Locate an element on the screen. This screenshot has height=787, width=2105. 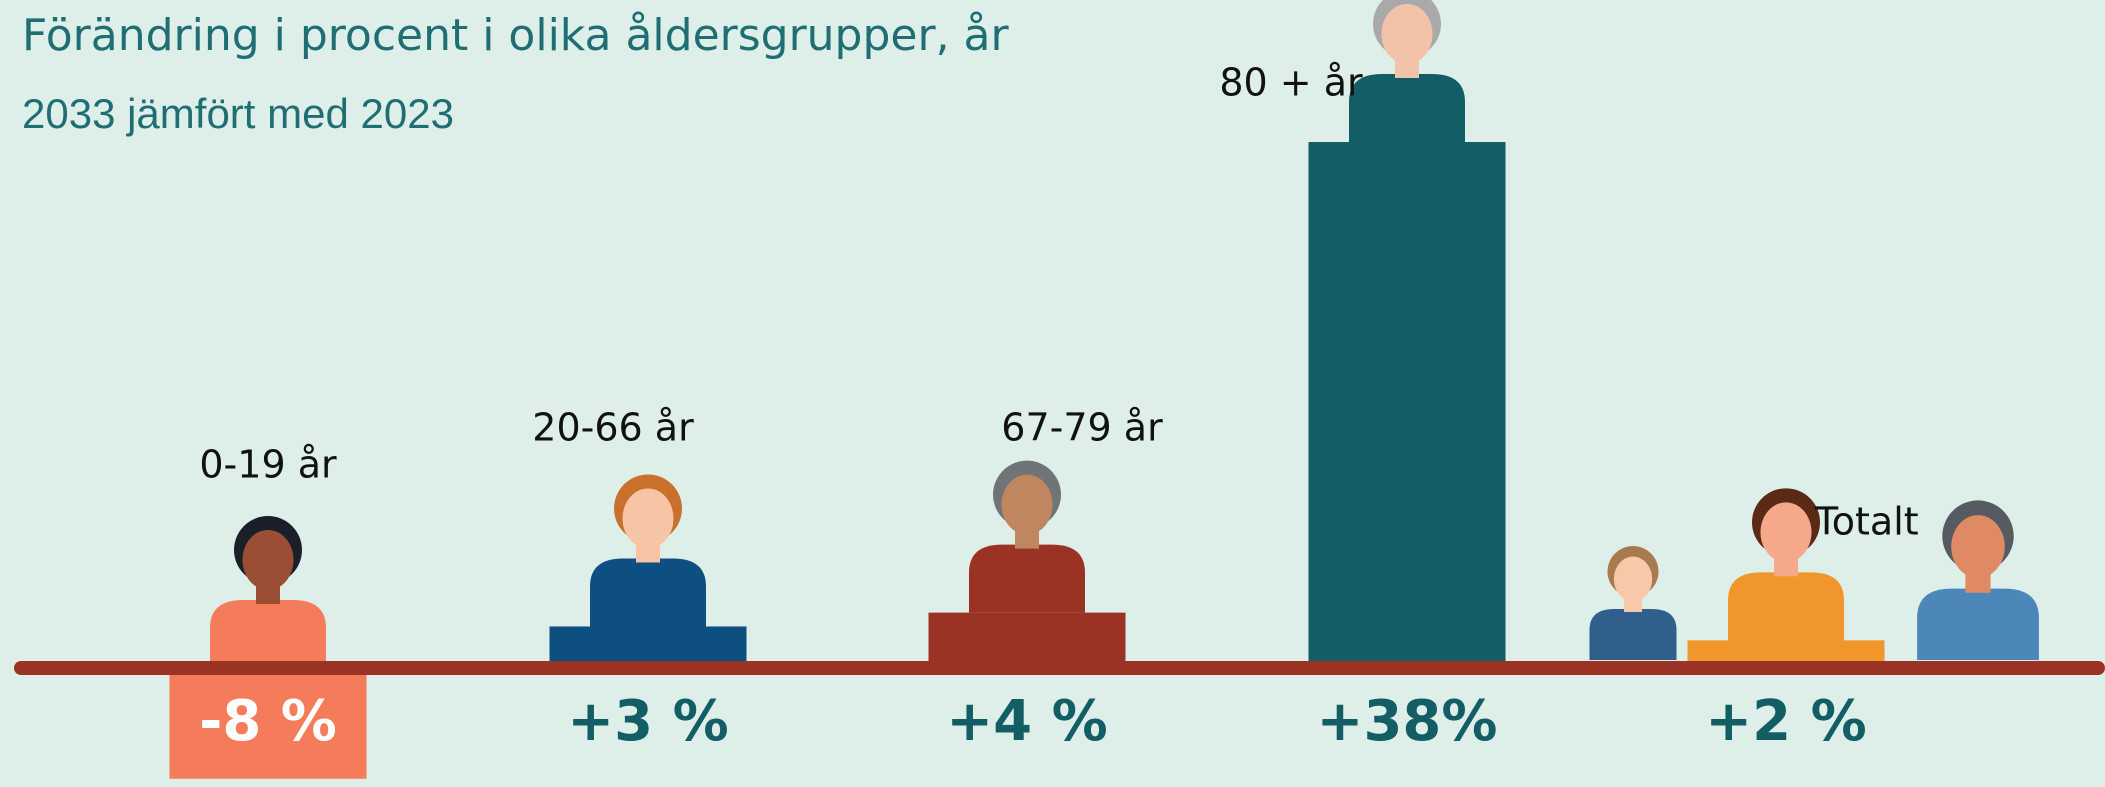
category-label: 20-66 år is located at coordinates (613, 428).